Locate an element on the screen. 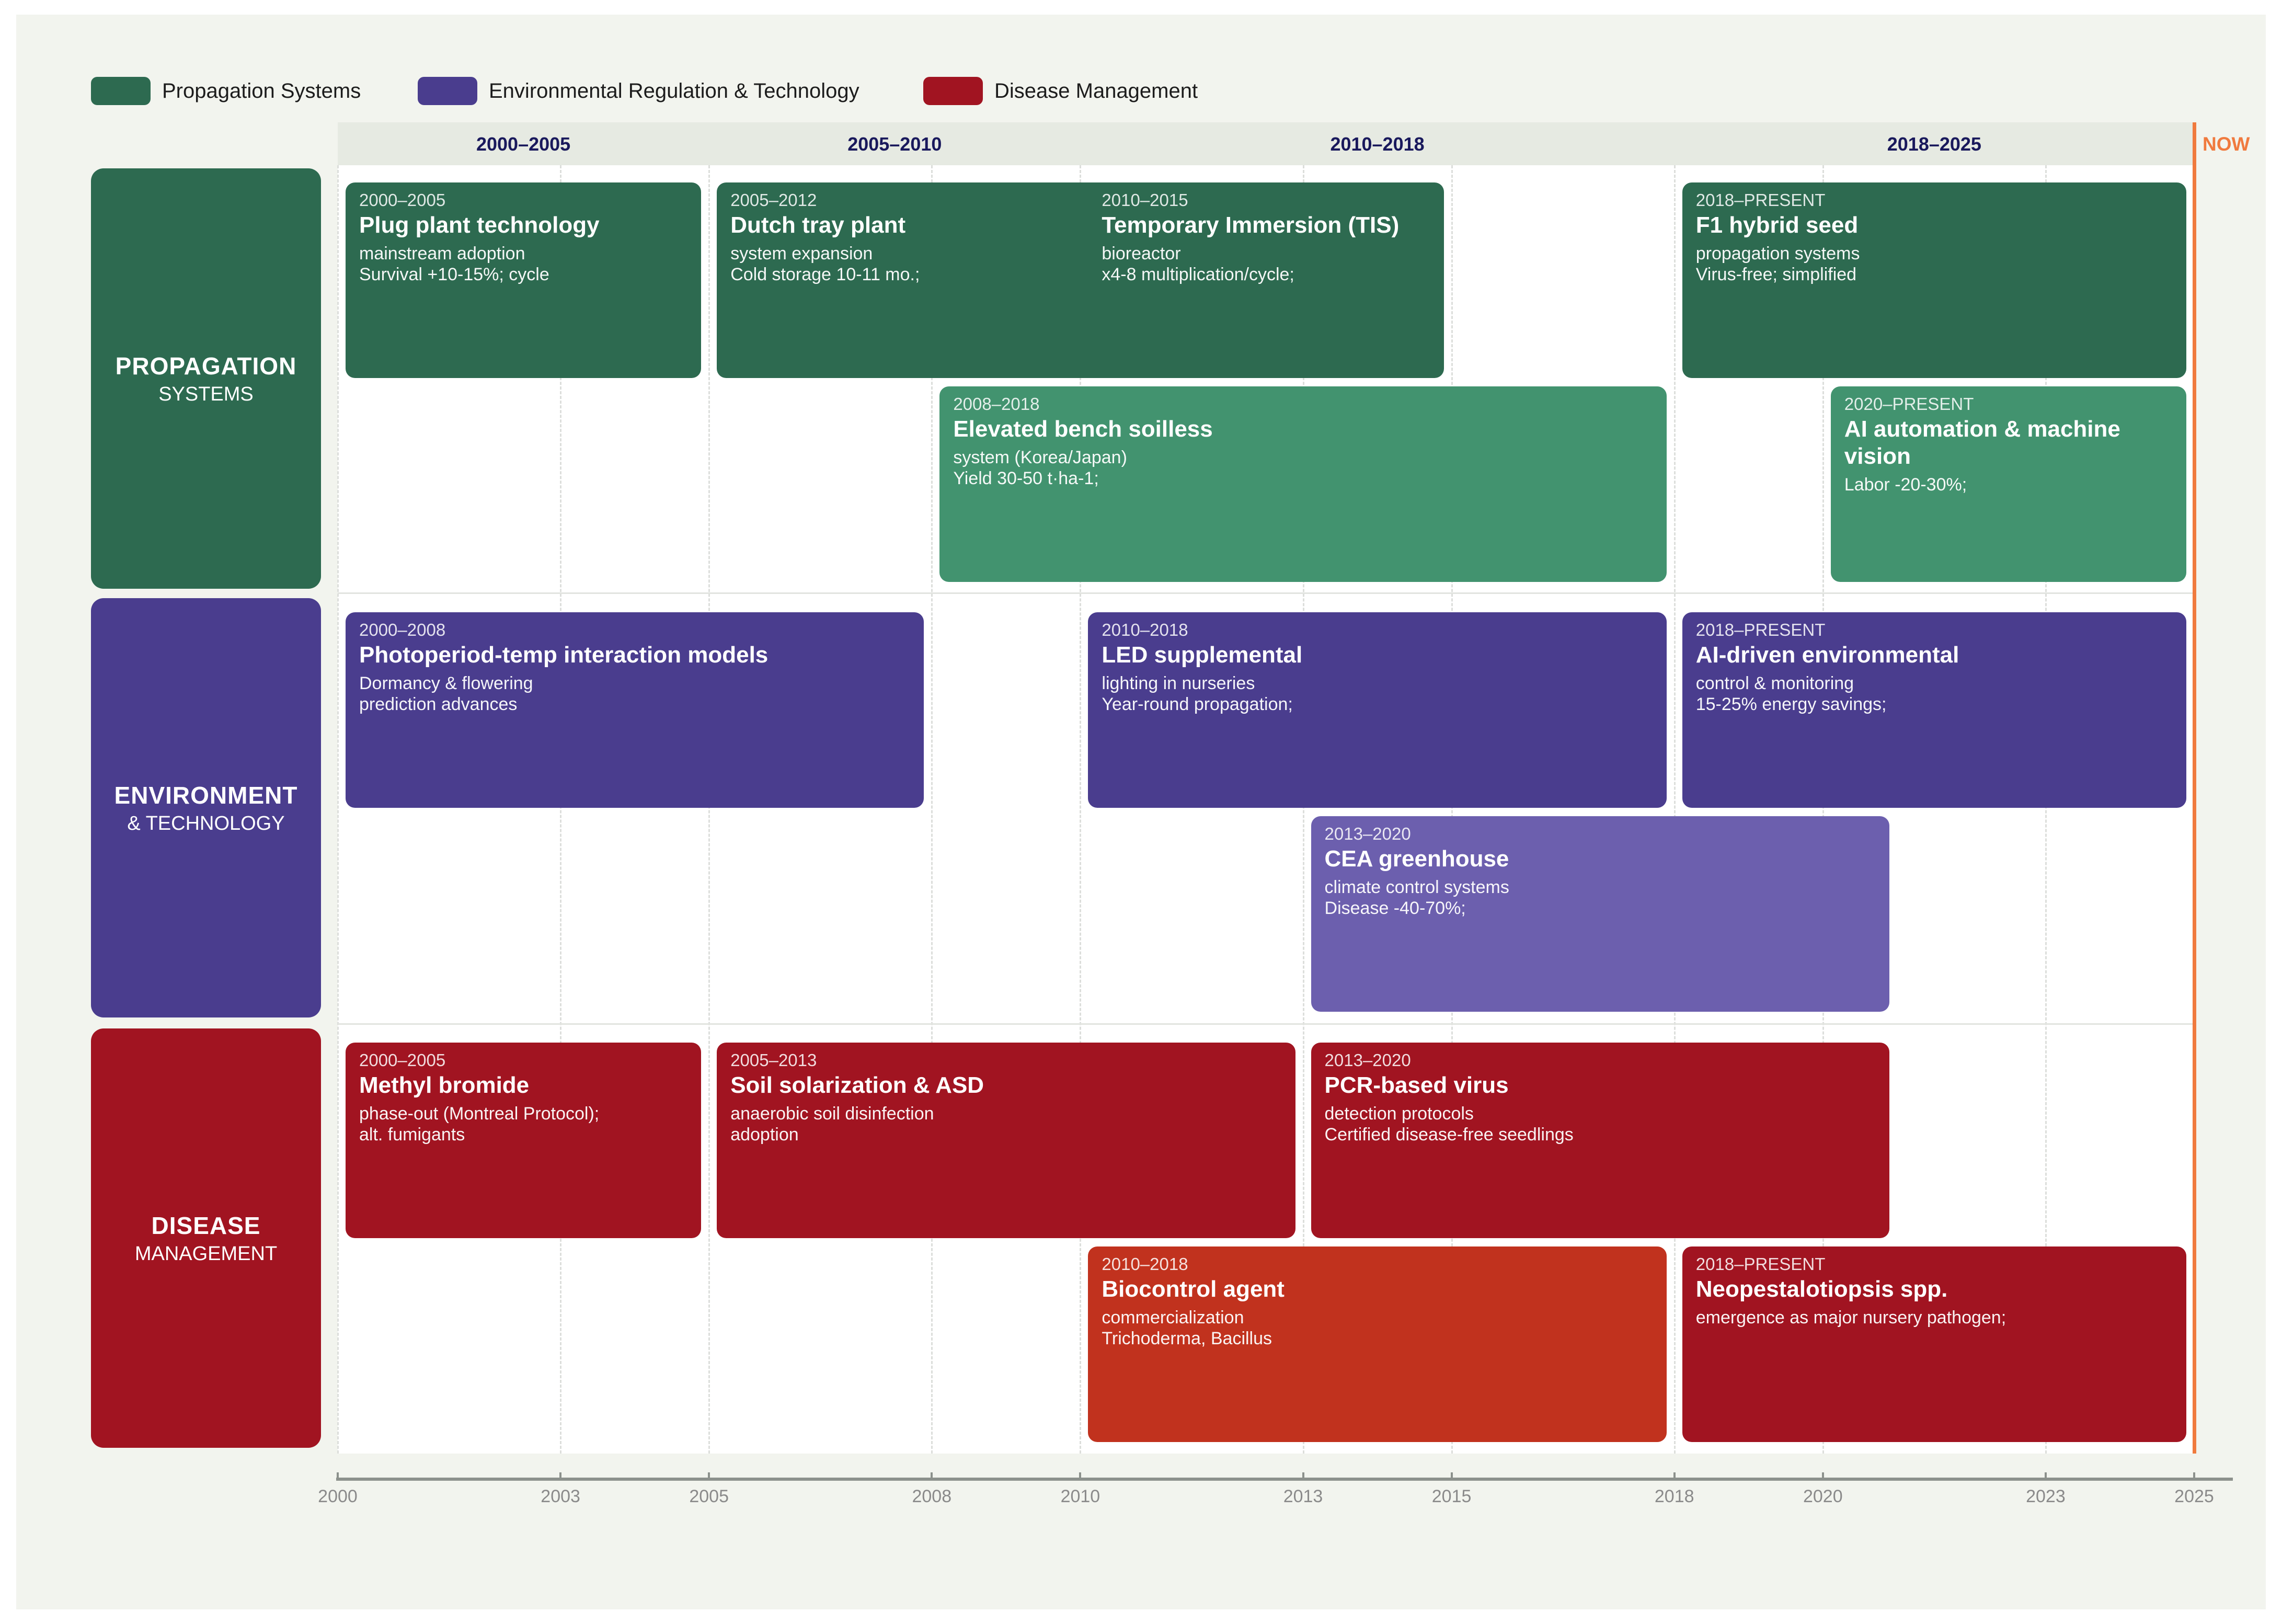 This screenshot has height=1624, width=2282. event-description: Labor -20-30%; is located at coordinates (2009, 484).